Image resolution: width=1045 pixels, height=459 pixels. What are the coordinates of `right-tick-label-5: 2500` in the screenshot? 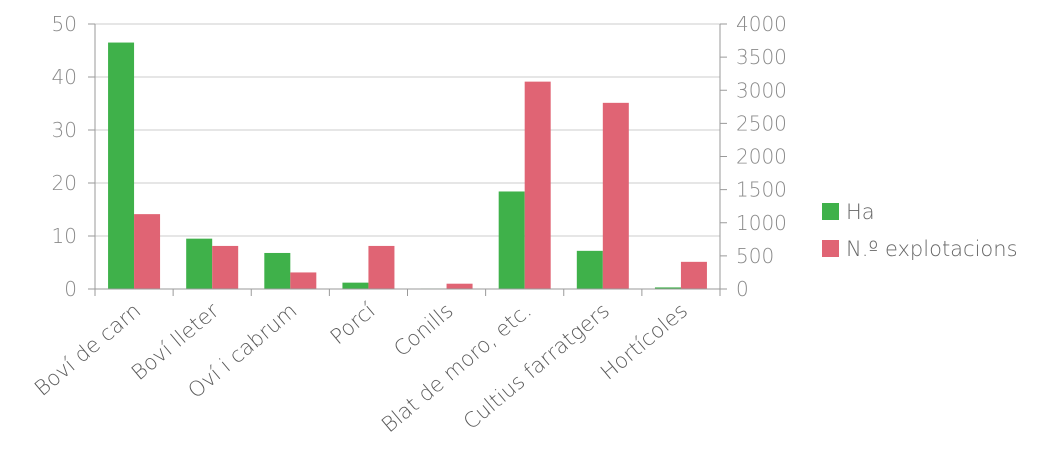 It's located at (761, 123).